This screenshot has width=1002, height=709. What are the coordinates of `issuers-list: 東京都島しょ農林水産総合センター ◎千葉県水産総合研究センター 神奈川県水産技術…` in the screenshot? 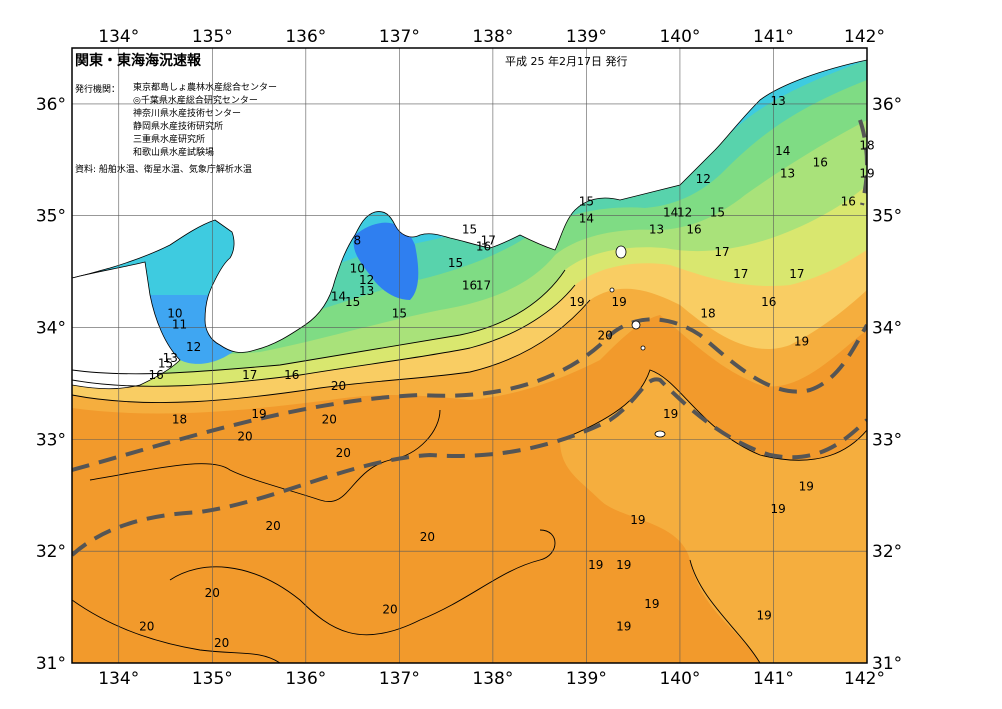 It's located at (205, 121).